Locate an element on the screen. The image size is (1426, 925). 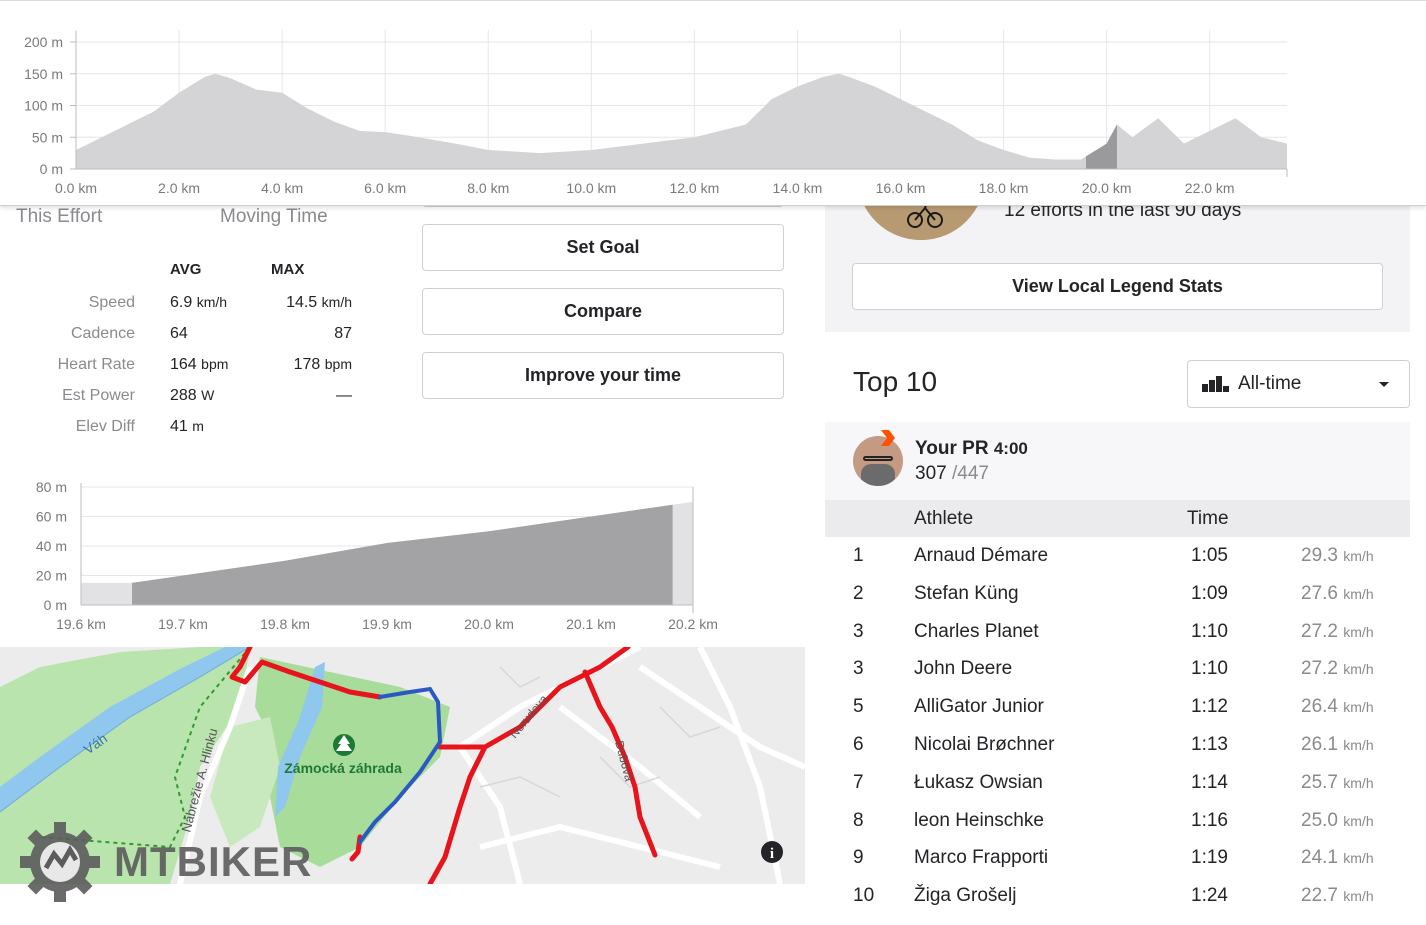
leaderboard-row: 10 Žiga Grošelj 1:24 22.7 km/h is located at coordinates (1117, 896).